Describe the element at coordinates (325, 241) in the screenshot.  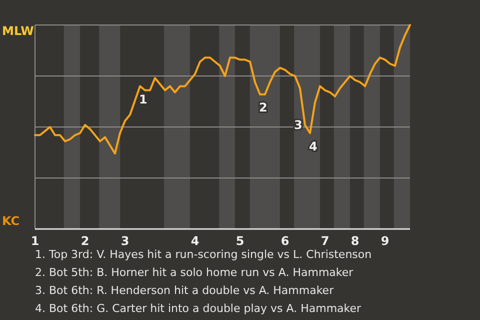
I see `x-tick-label: 7` at that location.